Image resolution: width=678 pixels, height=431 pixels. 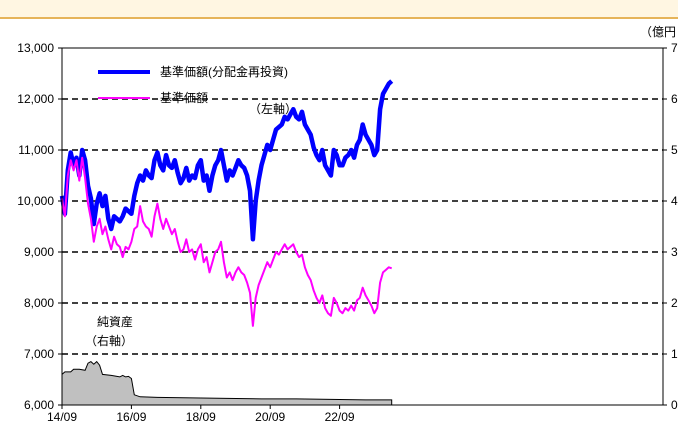 What do you see at coordinates (674, 150) in the screenshot?
I see `y-right-tick-label: 5` at bounding box center [674, 150].